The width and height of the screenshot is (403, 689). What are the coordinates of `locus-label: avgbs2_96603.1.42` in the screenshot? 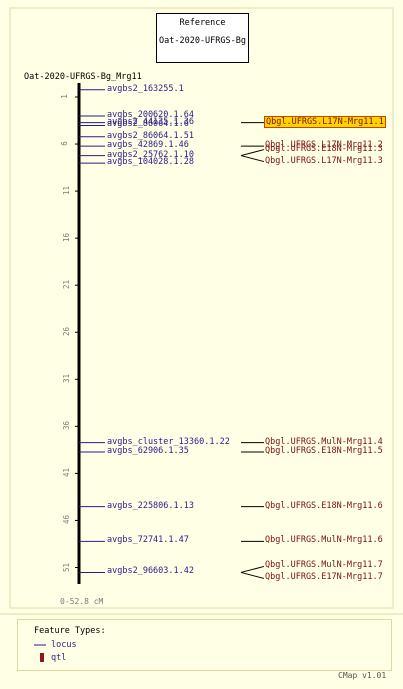 It's located at (150, 571).